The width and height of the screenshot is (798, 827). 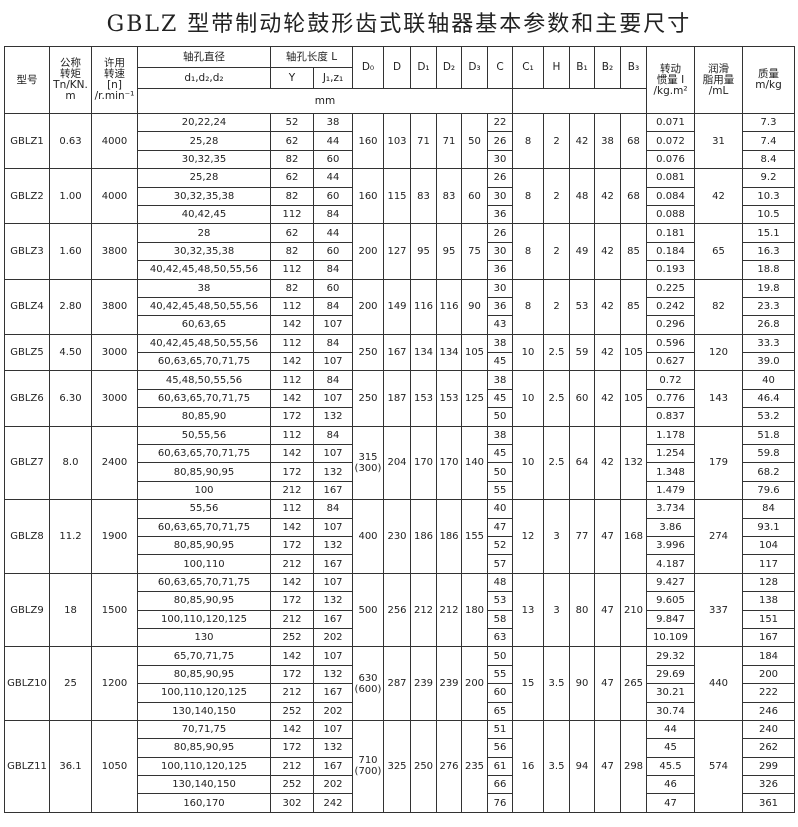 What do you see at coordinates (474, 67) in the screenshot?
I see `header-D3: D₃` at bounding box center [474, 67].